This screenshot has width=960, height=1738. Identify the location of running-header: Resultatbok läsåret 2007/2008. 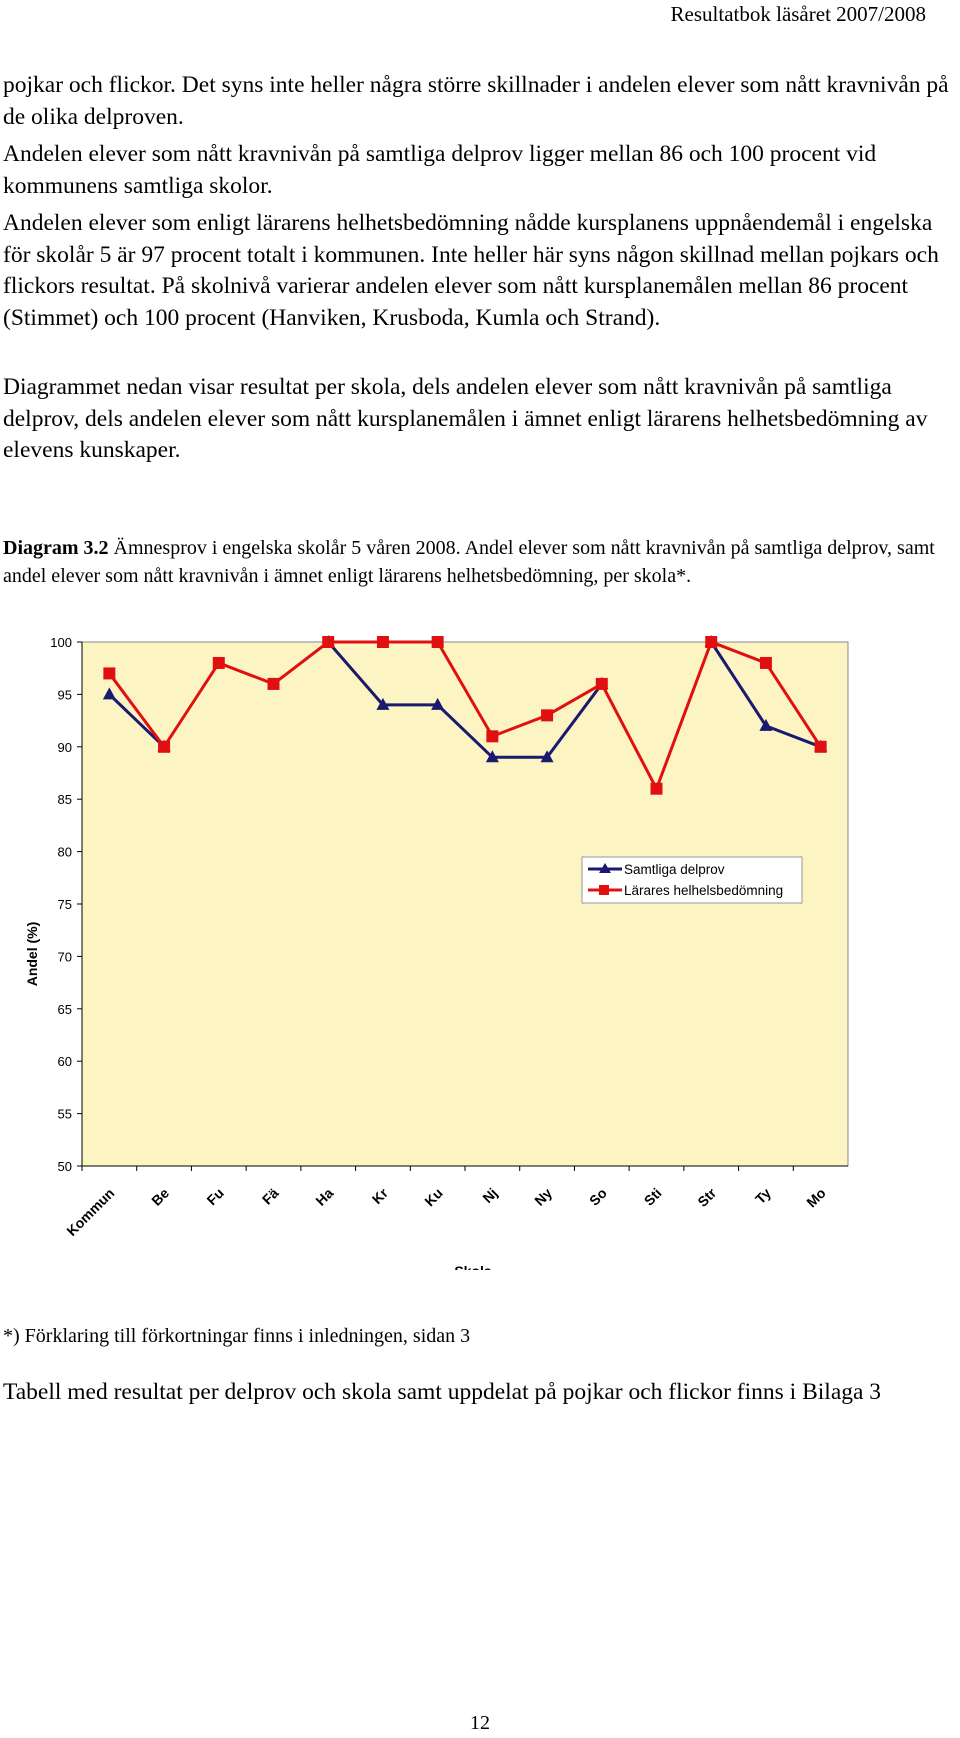
(798, 14).